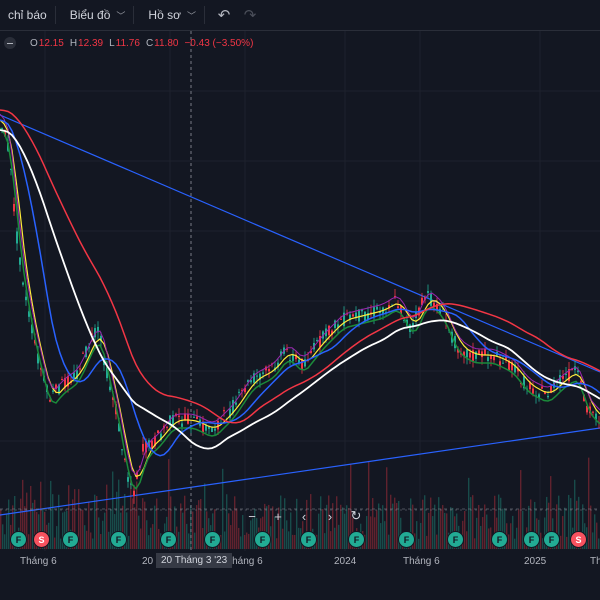  Describe the element at coordinates (250, 15) in the screenshot. I see `redo-icon: ↷` at that location.